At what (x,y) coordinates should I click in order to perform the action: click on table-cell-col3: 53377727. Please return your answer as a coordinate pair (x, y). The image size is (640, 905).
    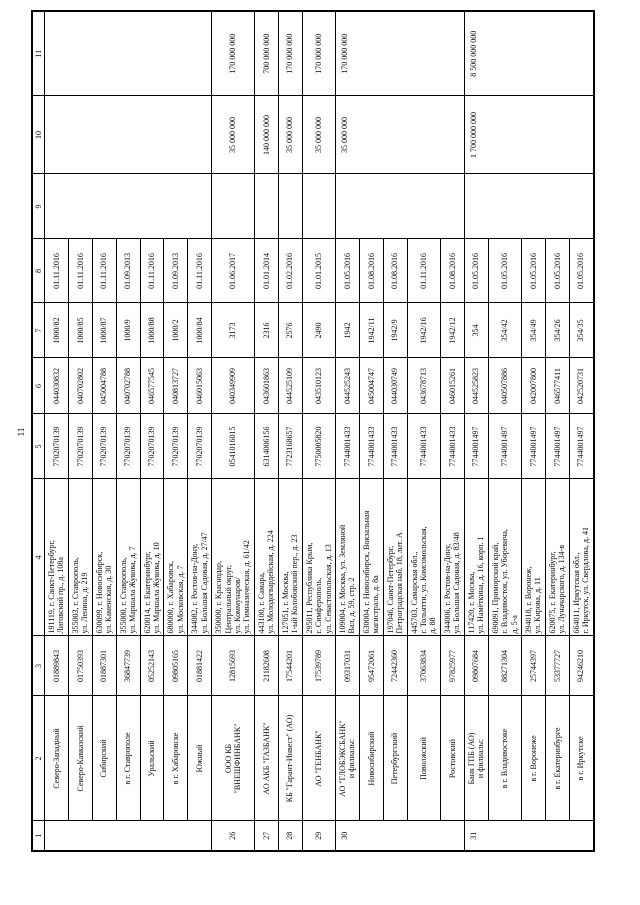
    Looking at the image, I should click on (557, 666).